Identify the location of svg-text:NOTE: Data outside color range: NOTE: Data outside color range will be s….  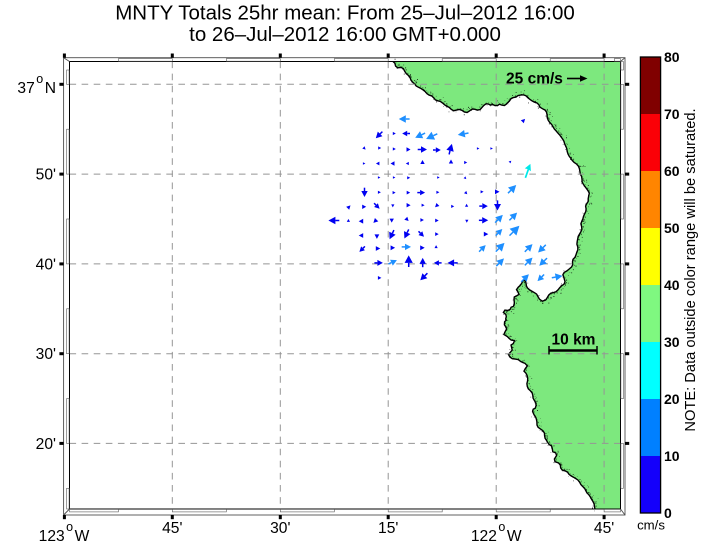
(691, 269).